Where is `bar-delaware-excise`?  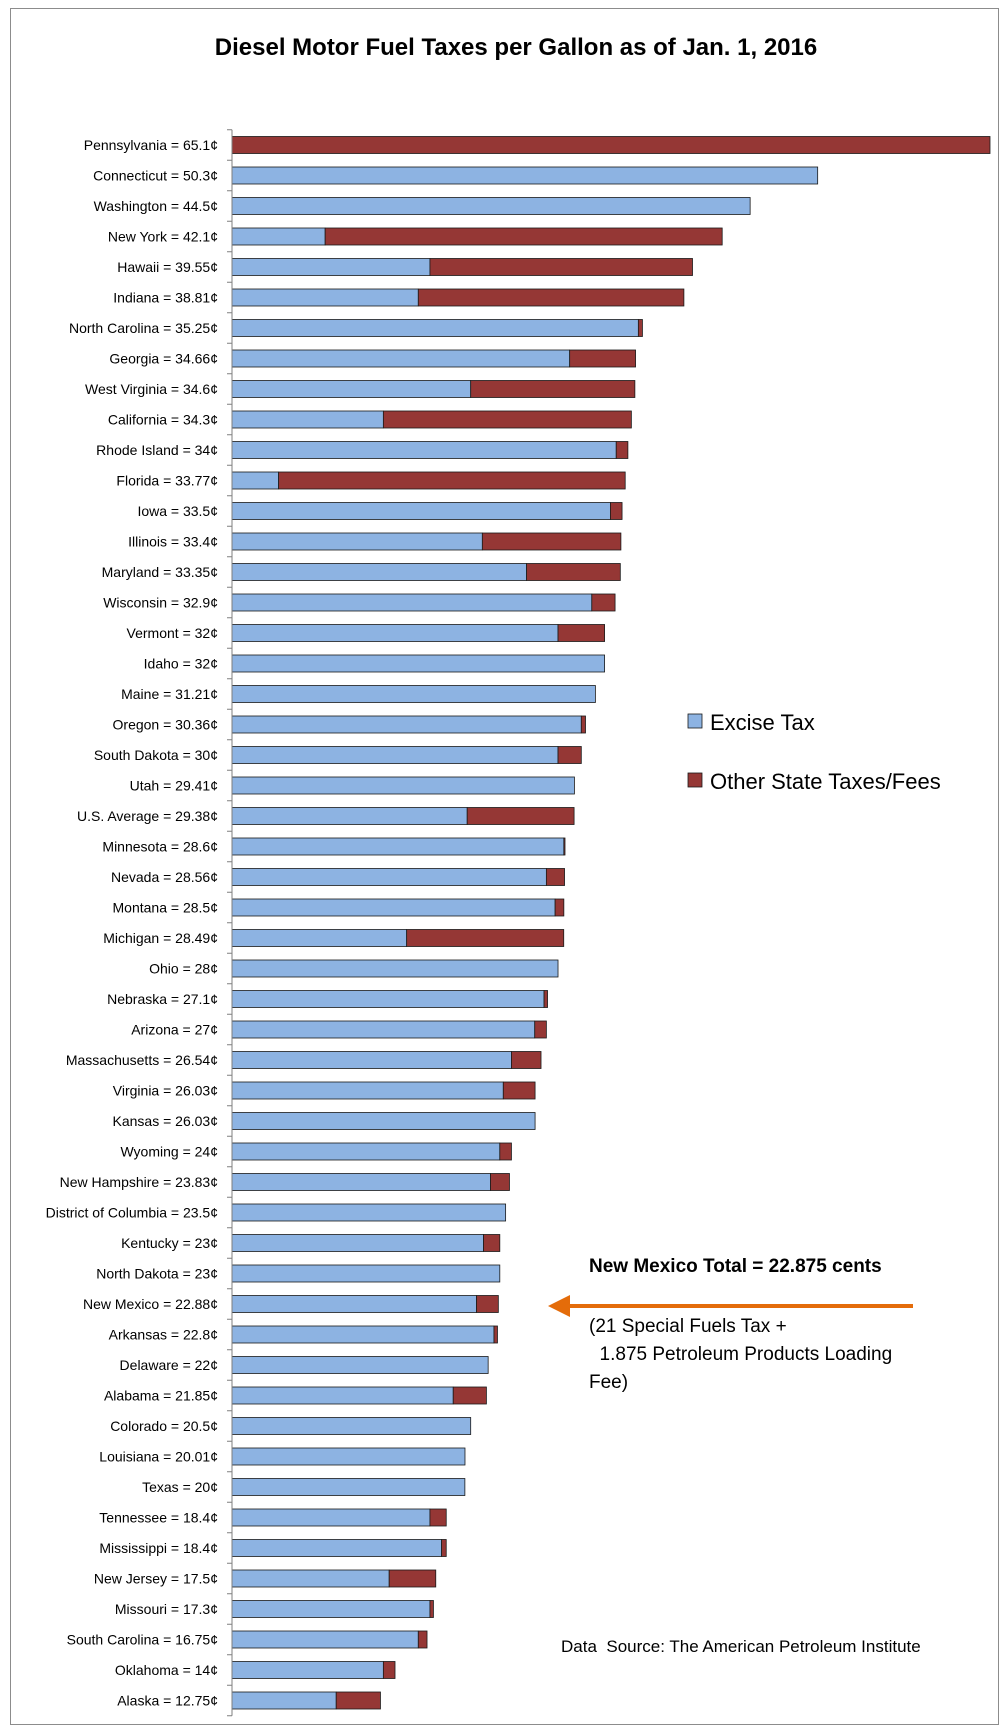
bar-delaware-excise is located at coordinates (360, 1365).